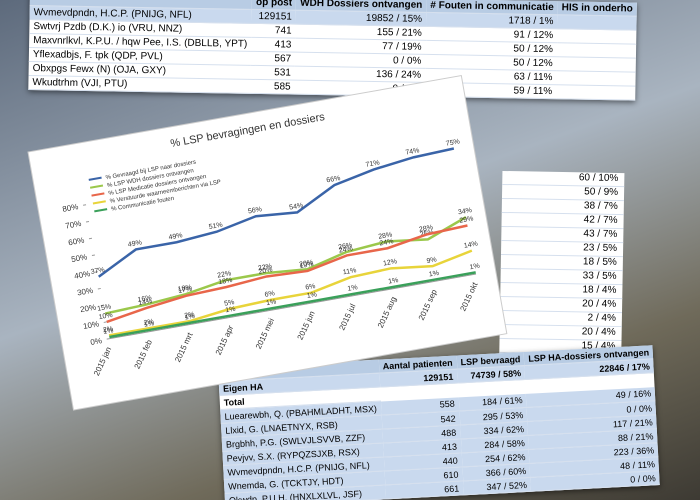 The height and width of the screenshot is (500, 700). What do you see at coordinates (96, 341) in the screenshot?
I see `y-tick-label: 0%` at bounding box center [96, 341].